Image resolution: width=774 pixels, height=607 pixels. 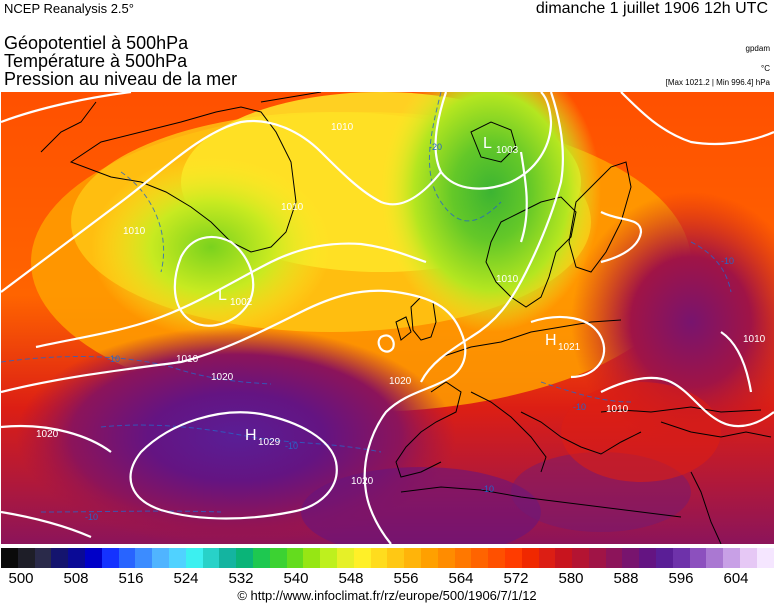 I want to click on color-scale-tick: 604, so click(x=736, y=578).